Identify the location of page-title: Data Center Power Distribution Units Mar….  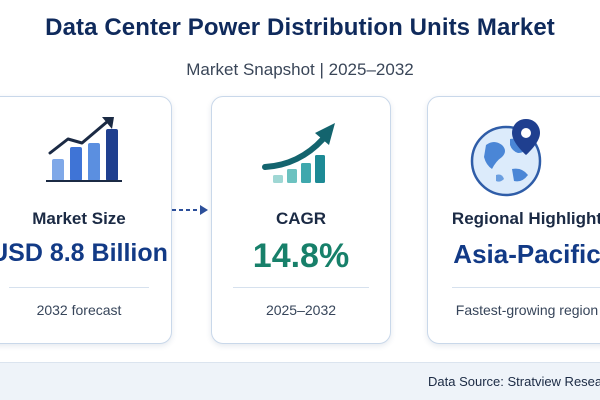
(300, 27).